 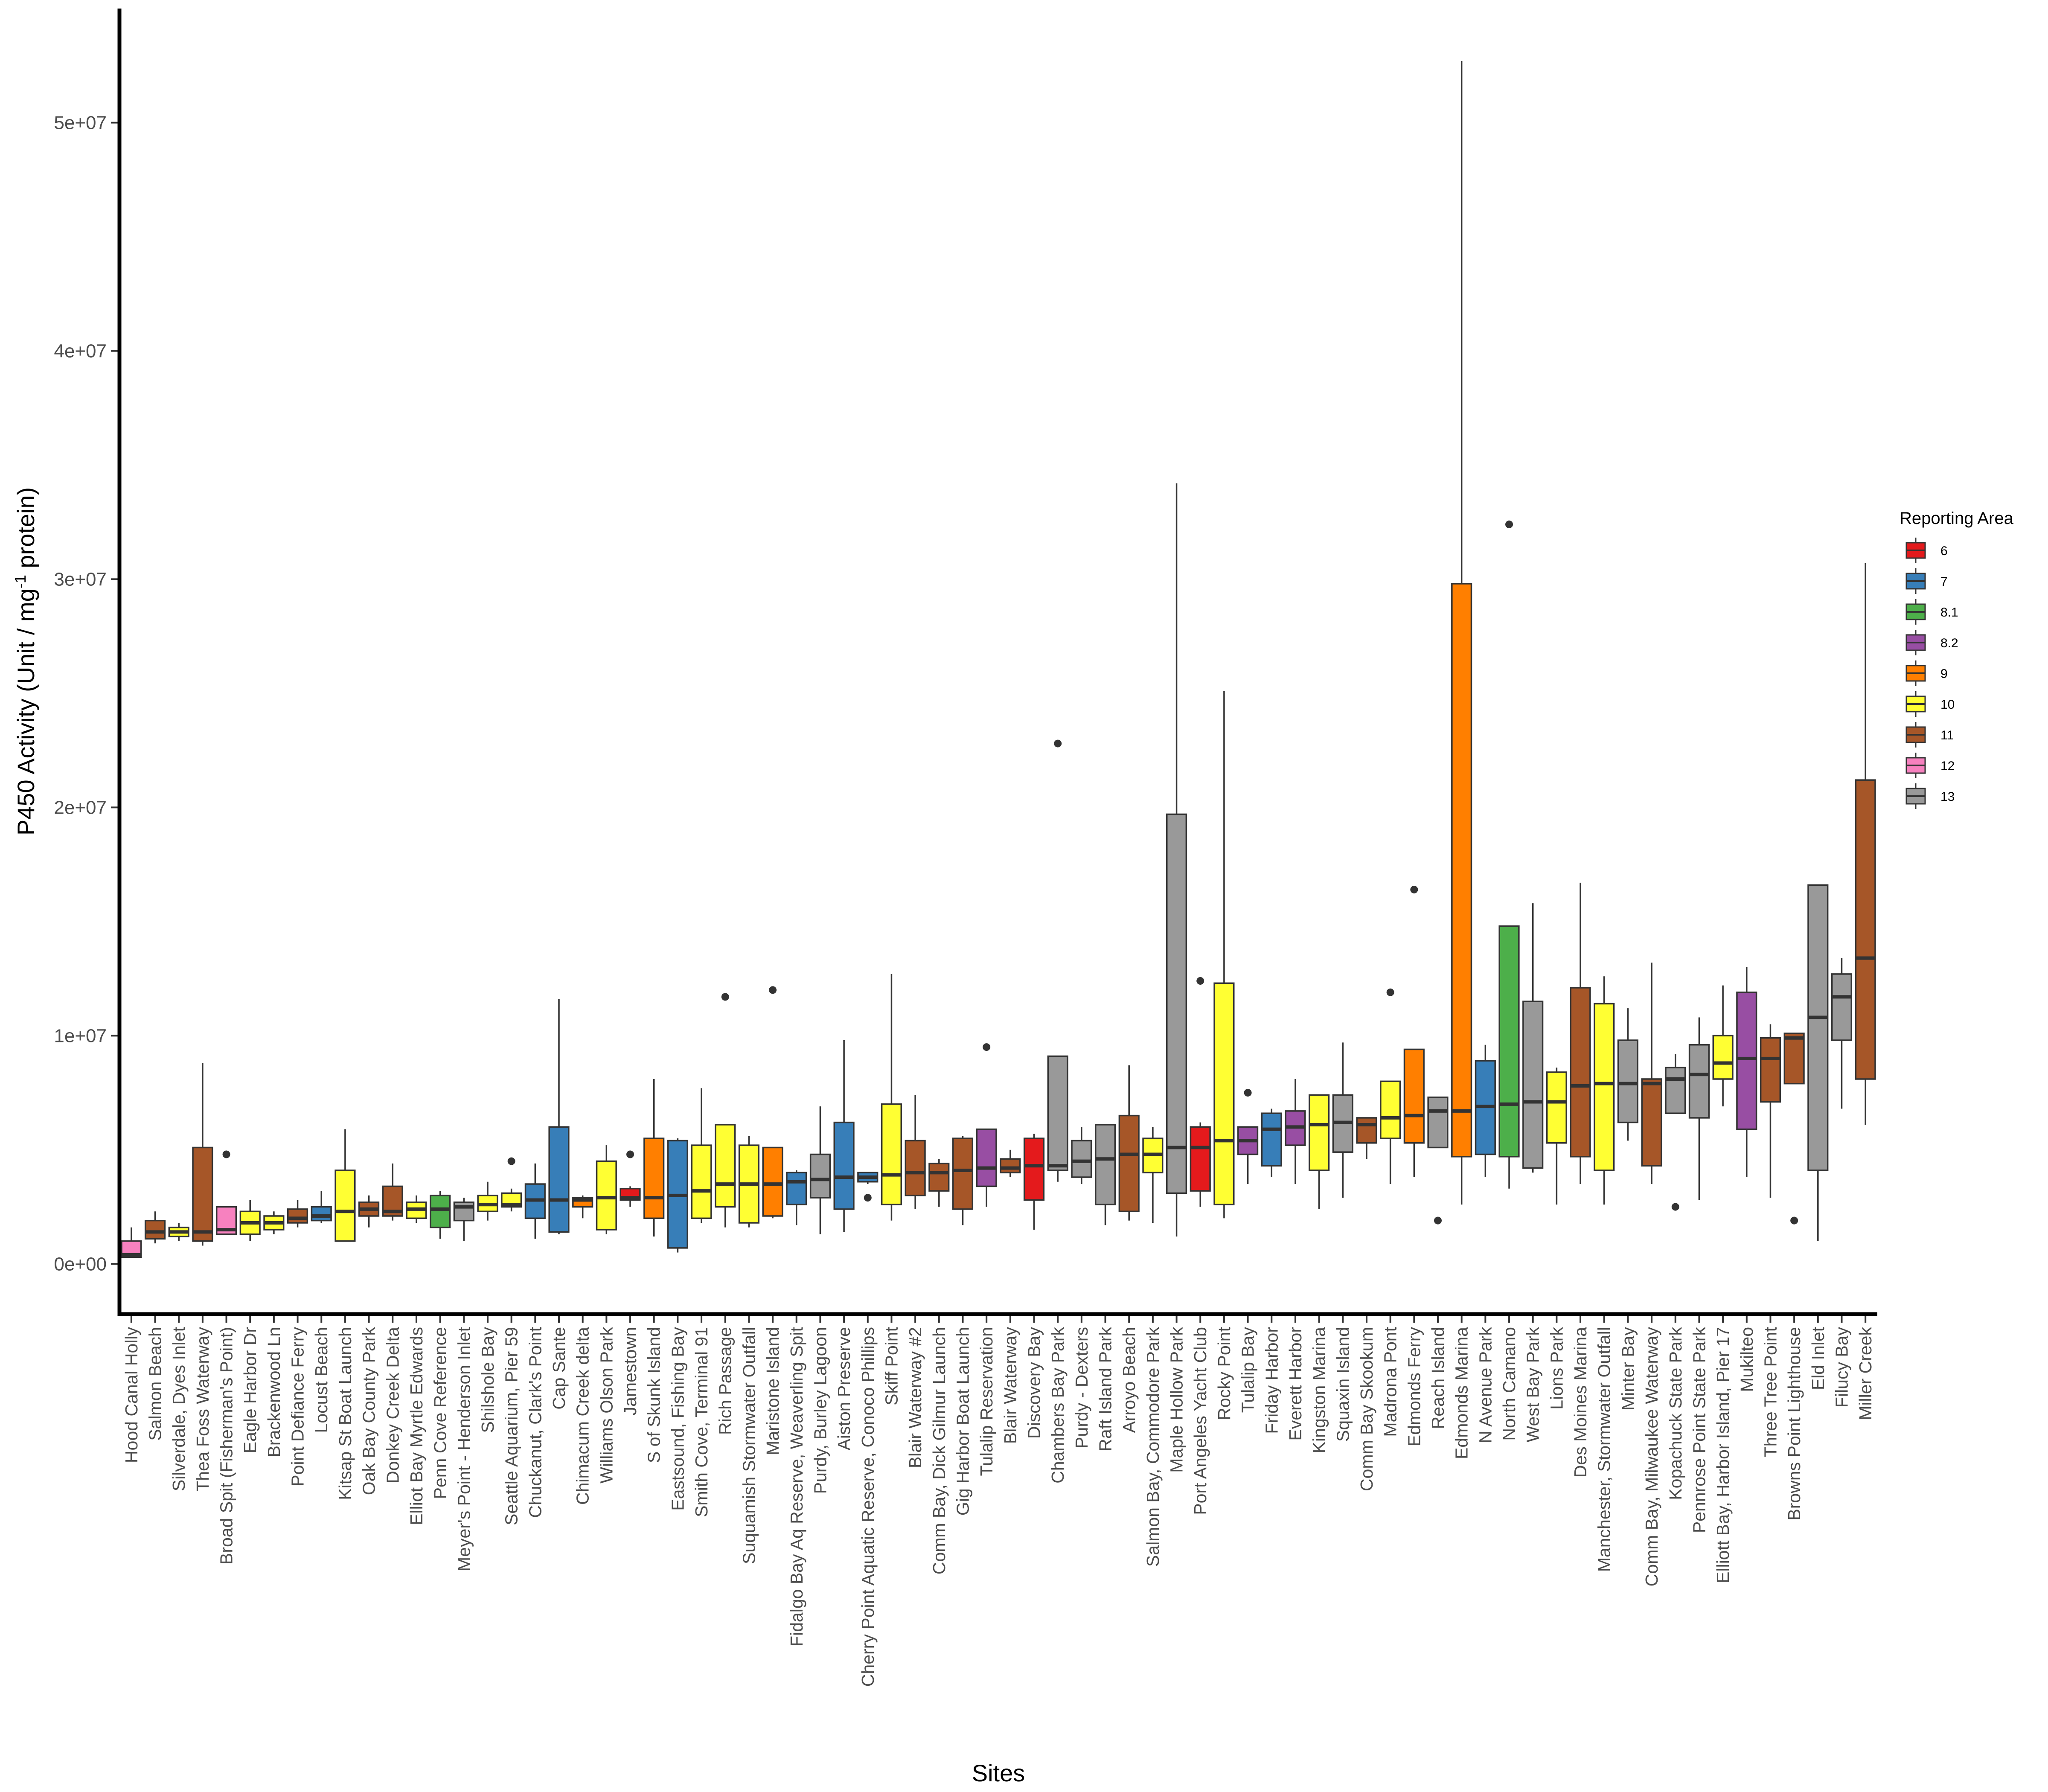 What do you see at coordinates (939, 1450) in the screenshot?
I see `x-tick-label: Comm Bay, Dick Gilmur Launch` at bounding box center [939, 1450].